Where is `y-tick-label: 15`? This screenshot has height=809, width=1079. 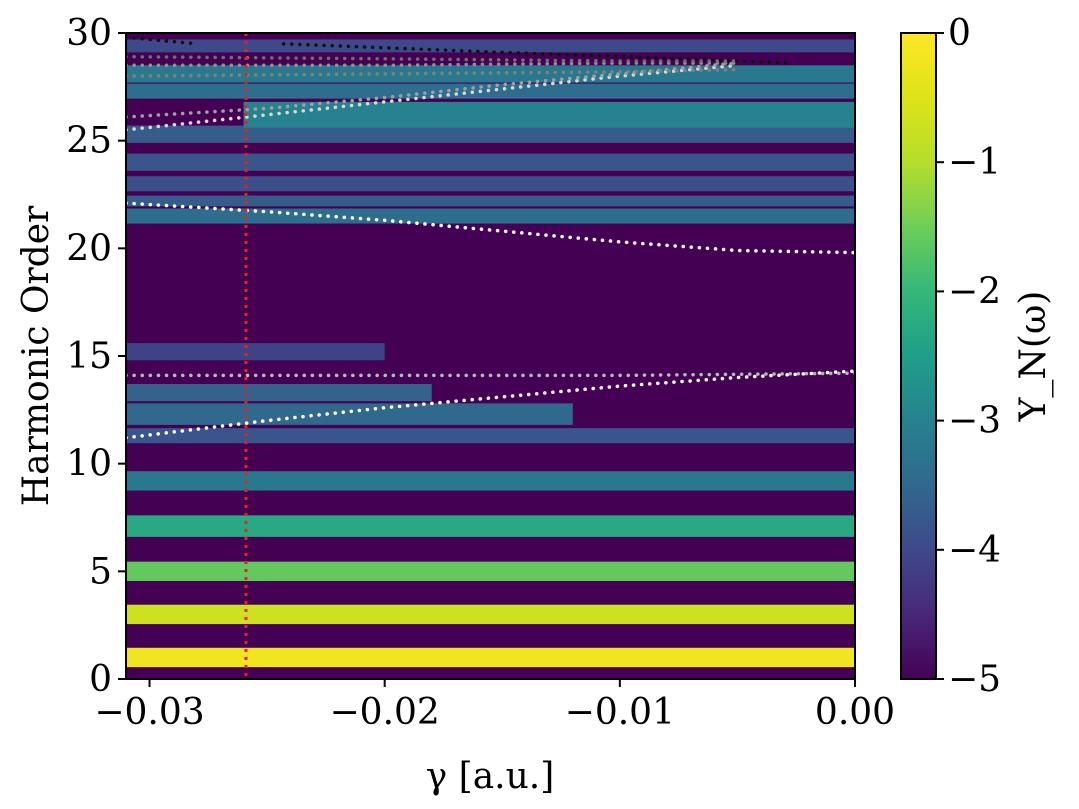
y-tick-label: 15 is located at coordinates (89, 356).